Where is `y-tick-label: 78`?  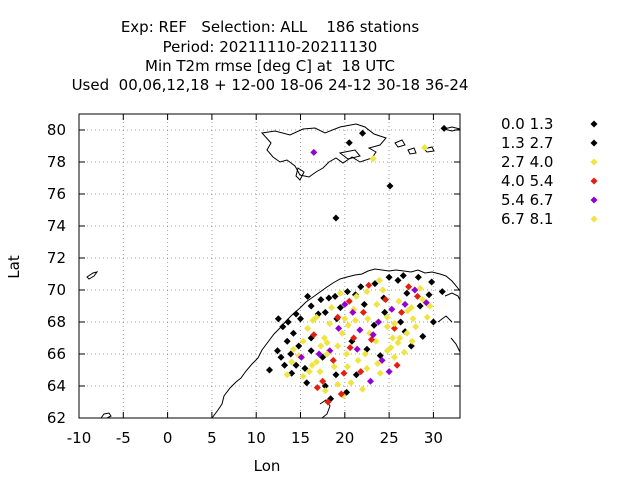 y-tick-label: 78 is located at coordinates (56, 162).